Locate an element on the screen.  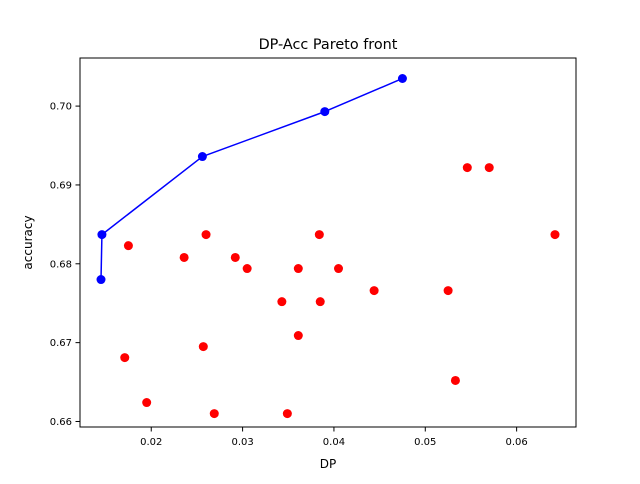
x-tick-label: 0.02 is located at coordinates (151, 442).